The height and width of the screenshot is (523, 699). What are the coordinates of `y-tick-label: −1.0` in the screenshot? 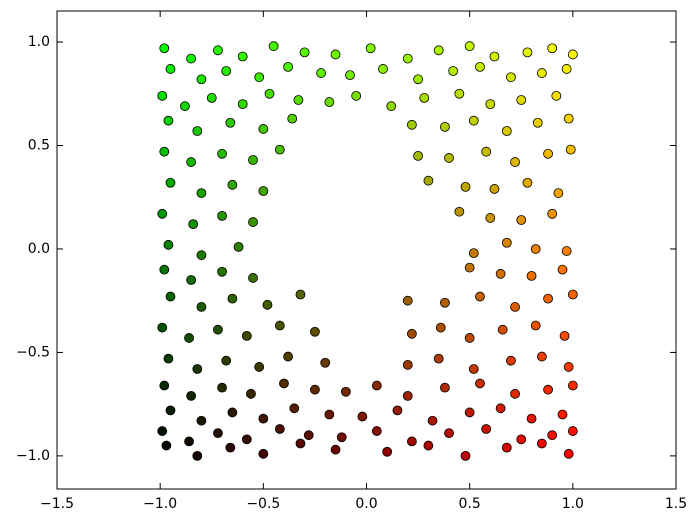 It's located at (33, 456).